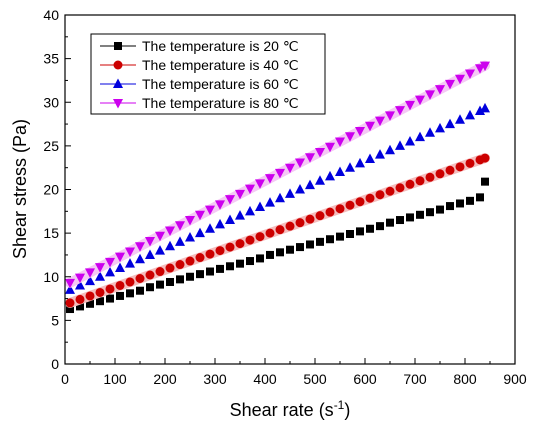 Image resolution: width=550 pixels, height=424 pixels. I want to click on legend-entry: The temperature is 40 ℃, so click(199, 65).